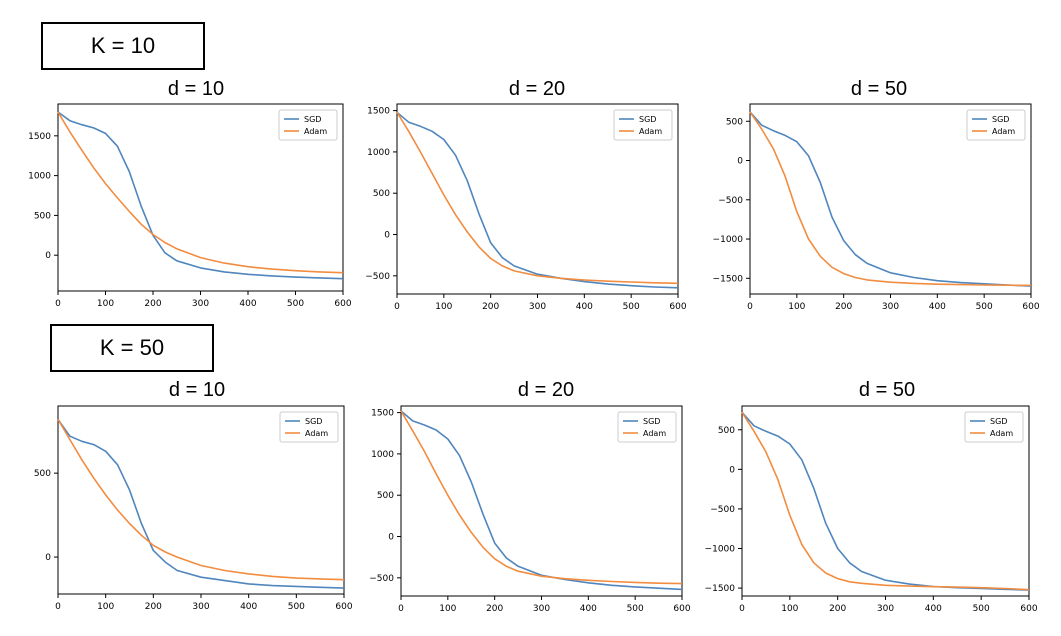 This screenshot has height=636, width=1061. What do you see at coordinates (546, 390) in the screenshot?
I see `chart-title-k50-d20: d = 20` at bounding box center [546, 390].